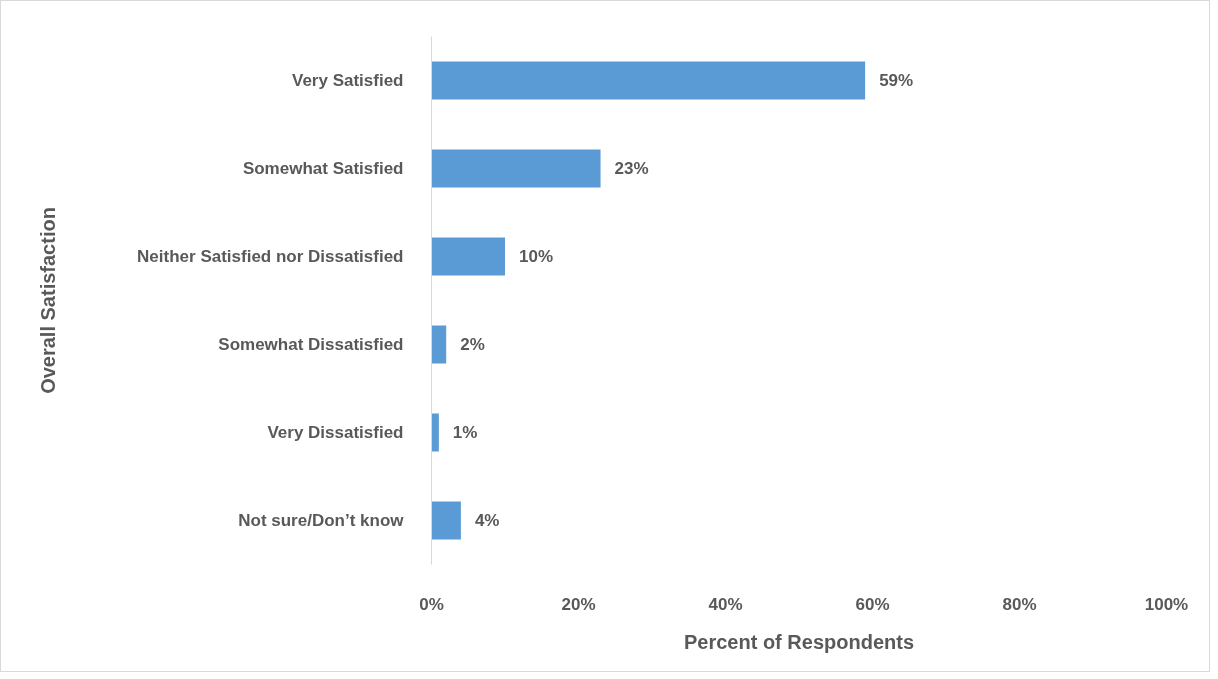 The height and width of the screenshot is (679, 1218). I want to click on y-tick-label: Very Satisfied, so click(348, 80).